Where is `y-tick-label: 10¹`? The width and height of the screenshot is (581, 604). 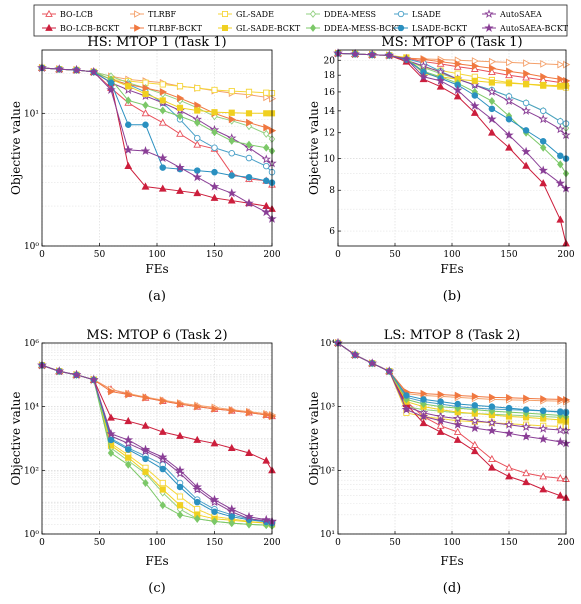
y-tick-label: 10¹ is located at coordinates (31, 114).